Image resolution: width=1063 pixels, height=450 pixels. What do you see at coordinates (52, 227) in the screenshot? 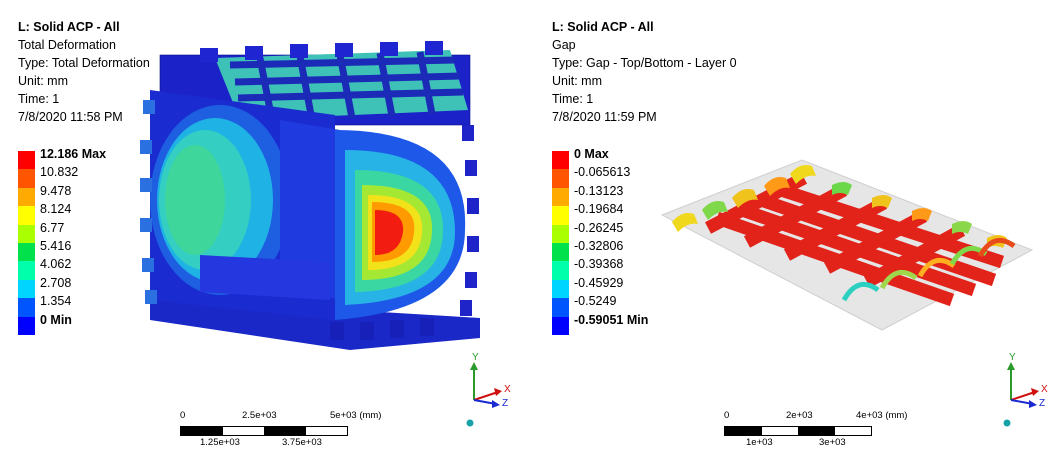
I see `legend-label: 6.77` at bounding box center [52, 227].